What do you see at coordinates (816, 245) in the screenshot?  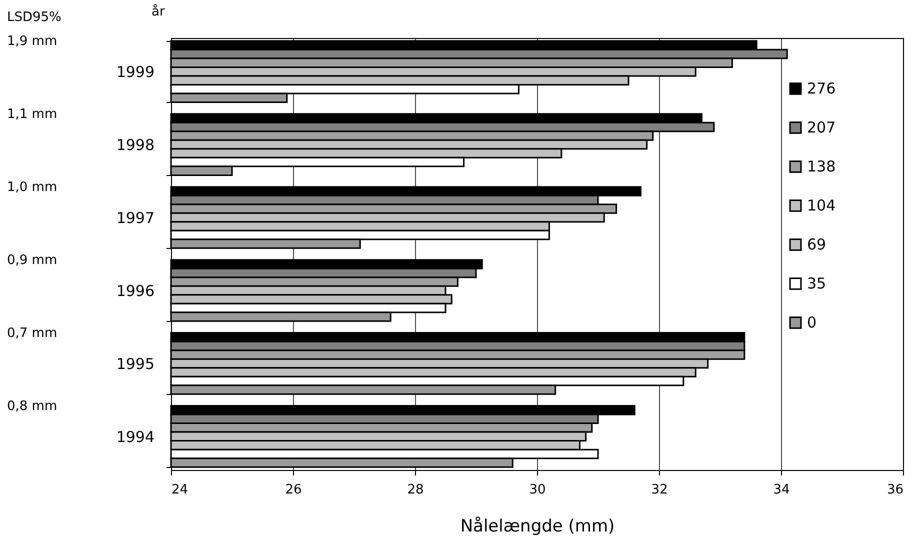 I see `legend-label: 69` at bounding box center [816, 245].